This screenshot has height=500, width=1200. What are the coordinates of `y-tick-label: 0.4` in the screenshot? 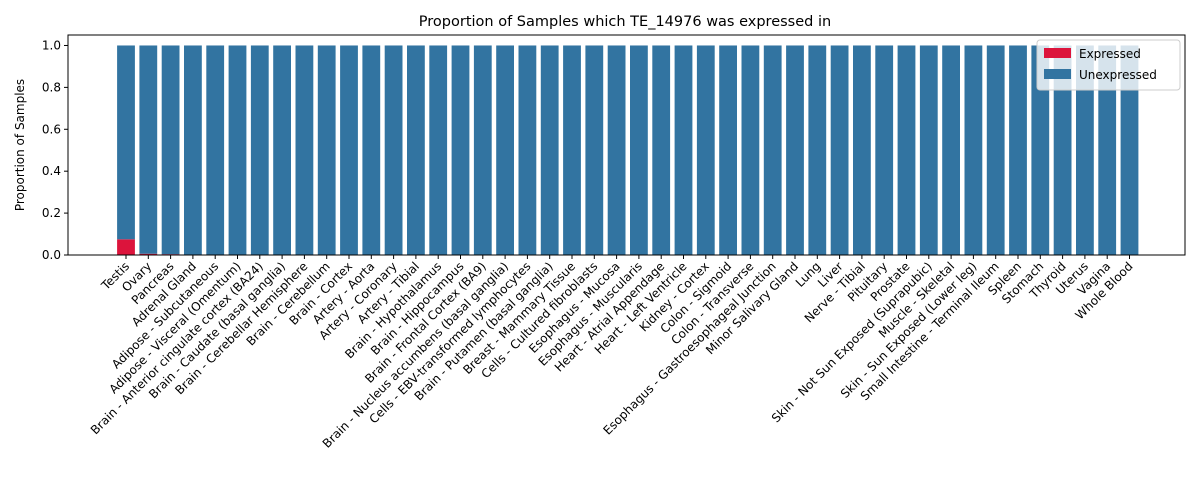 It's located at (51, 171).